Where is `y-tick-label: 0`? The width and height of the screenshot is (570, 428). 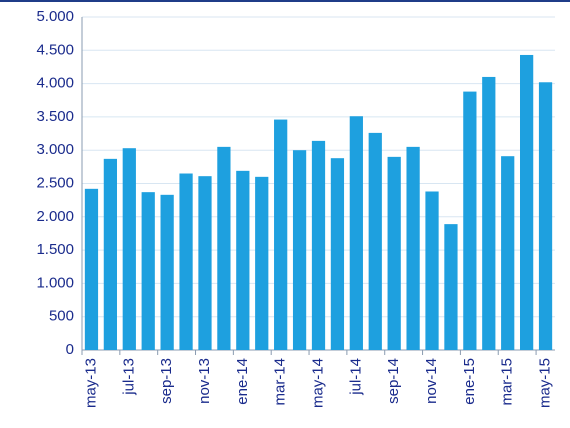
y-tick-label: 0 is located at coordinates (70, 349).